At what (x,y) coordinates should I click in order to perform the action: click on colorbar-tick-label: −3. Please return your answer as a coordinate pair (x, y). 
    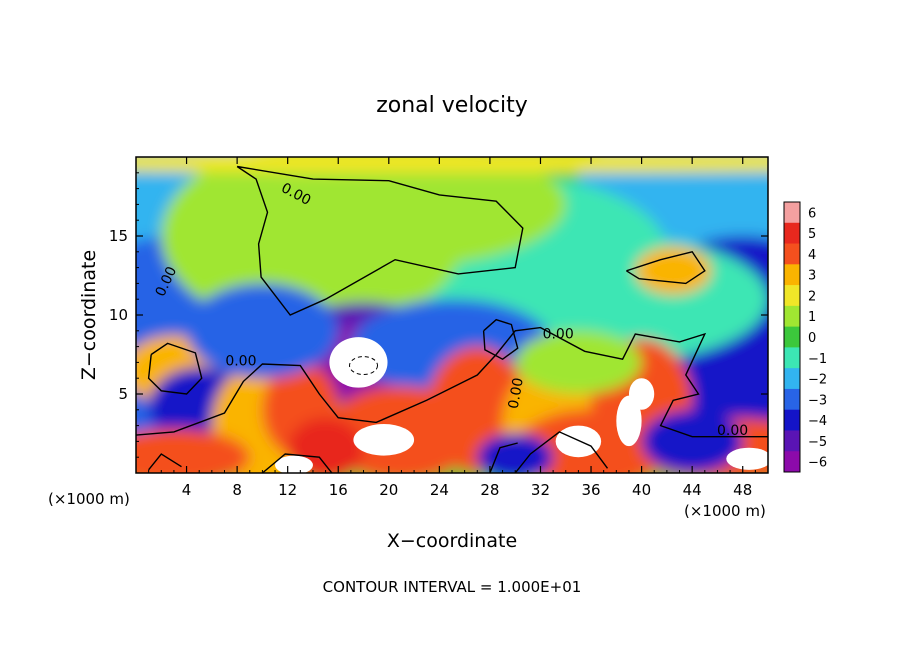
    Looking at the image, I should click on (817, 400).